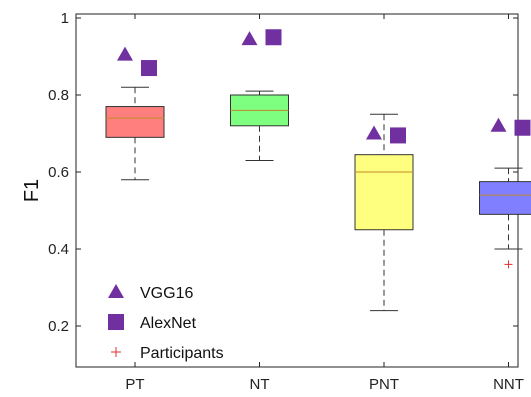  I want to click on y-tick-label: 0.6, so click(58, 172).